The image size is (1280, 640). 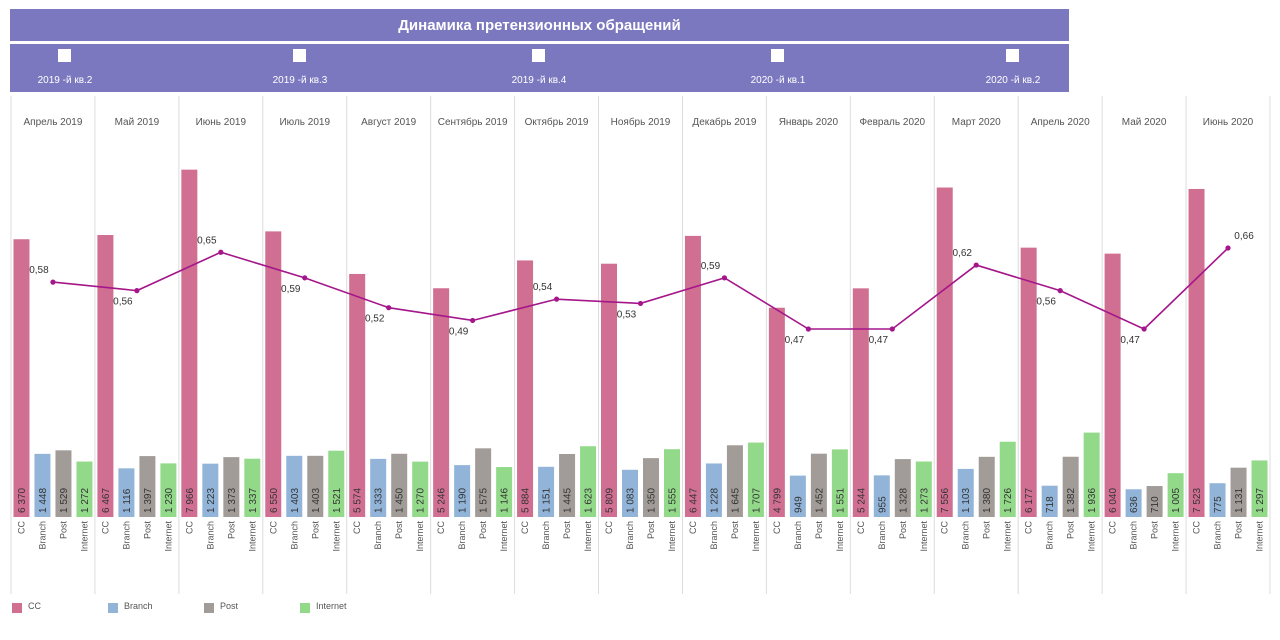 What do you see at coordinates (300, 68) in the screenshot?
I see `quarter-filter-q3-2019: 2019 -й кв.3` at bounding box center [300, 68].